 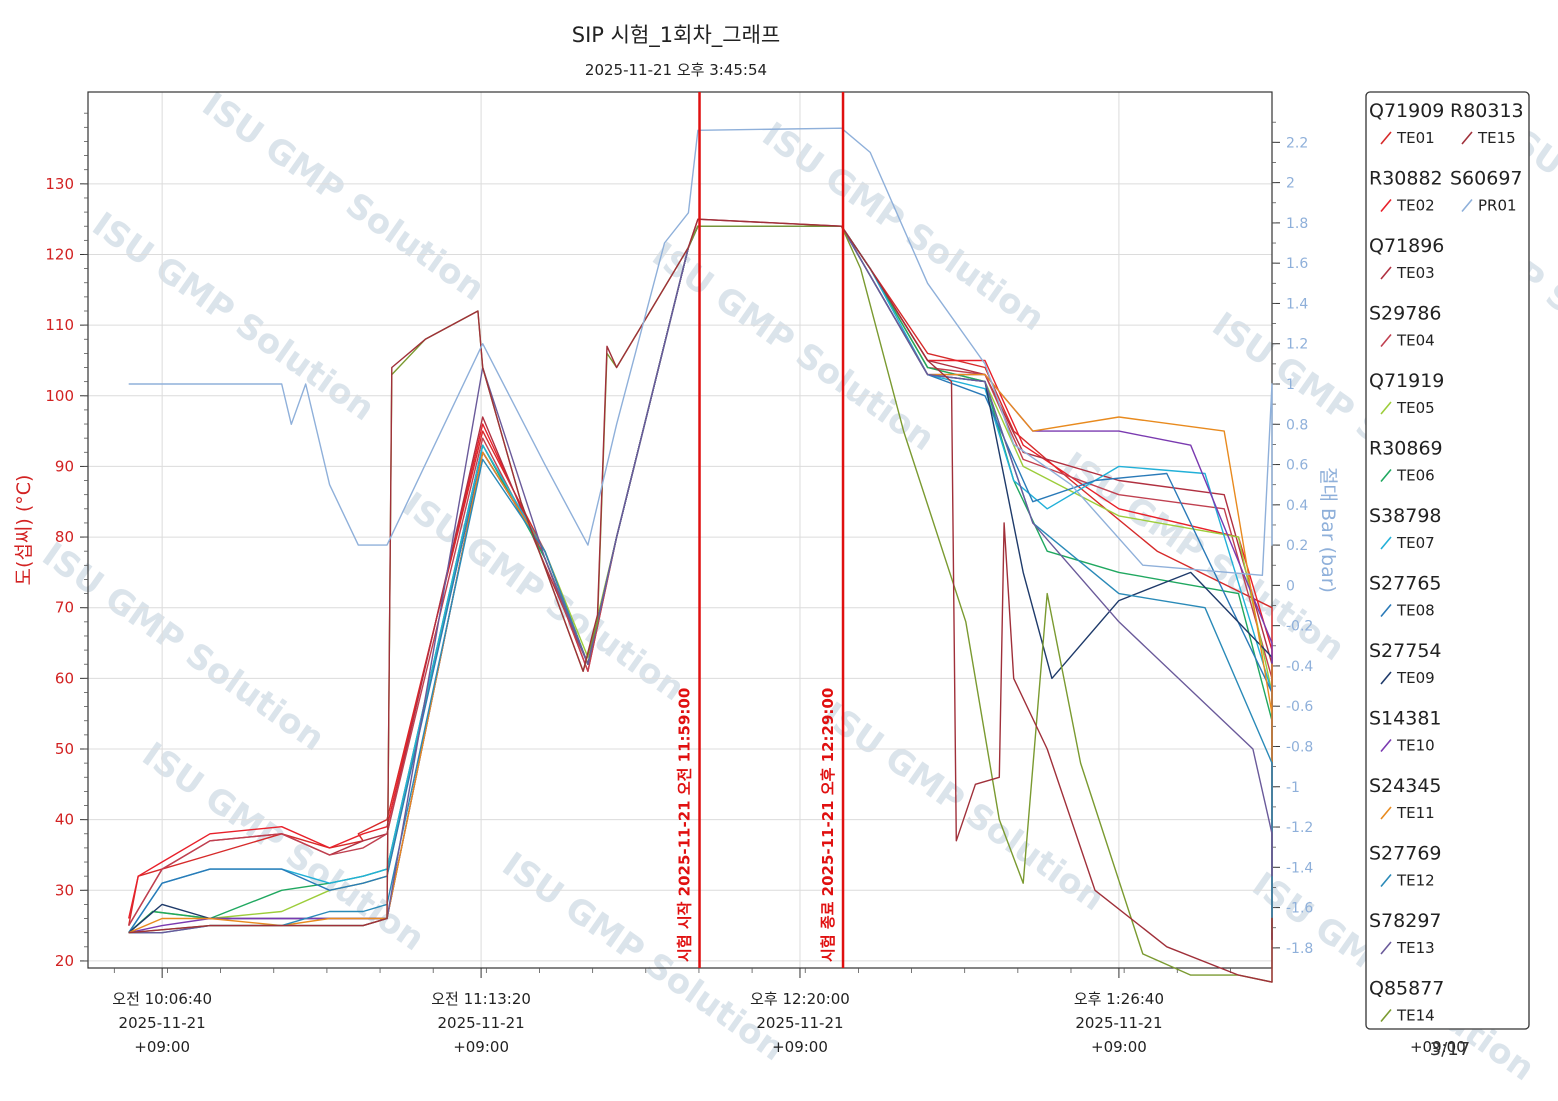 I want to click on legend-probe: TE09, so click(x=1415, y=678).